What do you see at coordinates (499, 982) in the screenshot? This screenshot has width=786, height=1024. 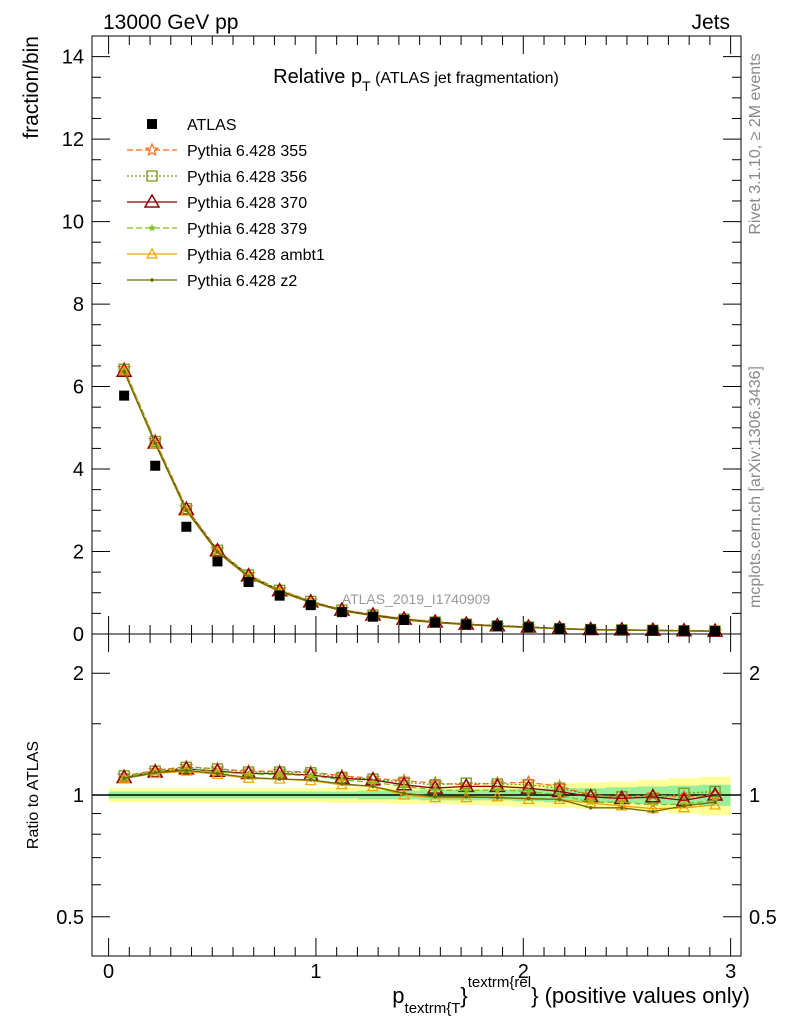 I see `xlabel-sup: textrm{rel` at bounding box center [499, 982].